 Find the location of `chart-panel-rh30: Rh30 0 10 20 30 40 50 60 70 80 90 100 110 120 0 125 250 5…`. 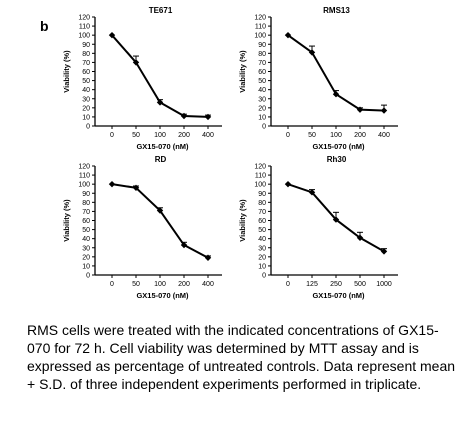

chart-panel-rh30: Rh30 0 10 20 30 40 50 60 70 80 90 100 110 120 0 125 250 5… is located at coordinates (318, 227).